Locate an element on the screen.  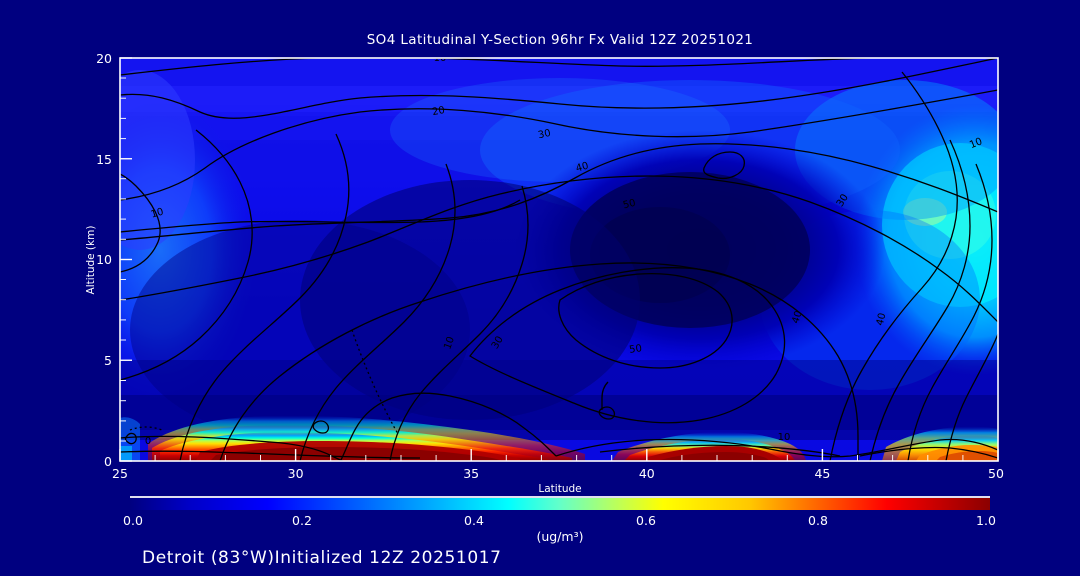
colorbar-tick-label-0: 0.0 is located at coordinates (133, 520).